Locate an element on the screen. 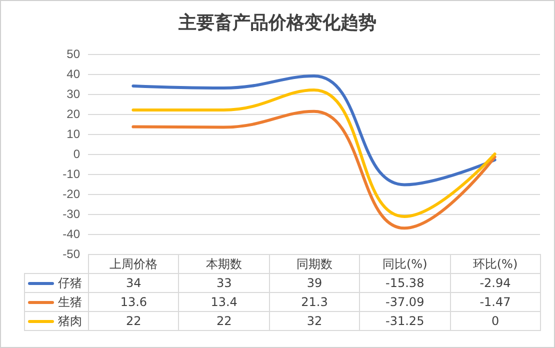 The image size is (555, 348). data-label: 0 is located at coordinates (495, 321).